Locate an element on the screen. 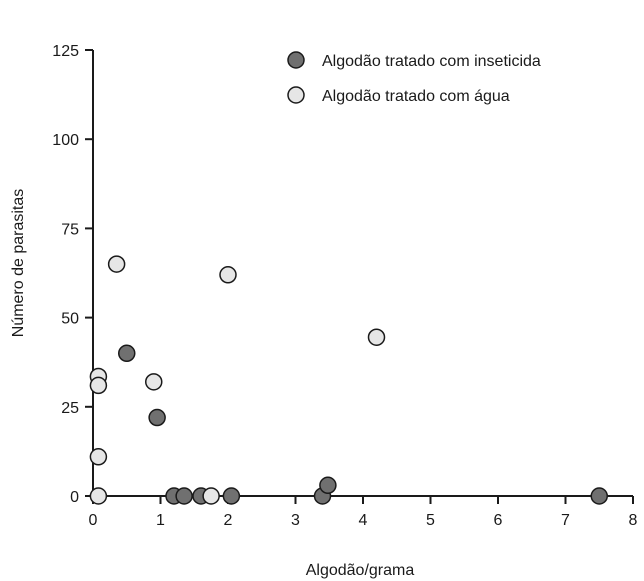 Image resolution: width=644 pixels, height=581 pixels. x-tick-label: 6 is located at coordinates (498, 520).